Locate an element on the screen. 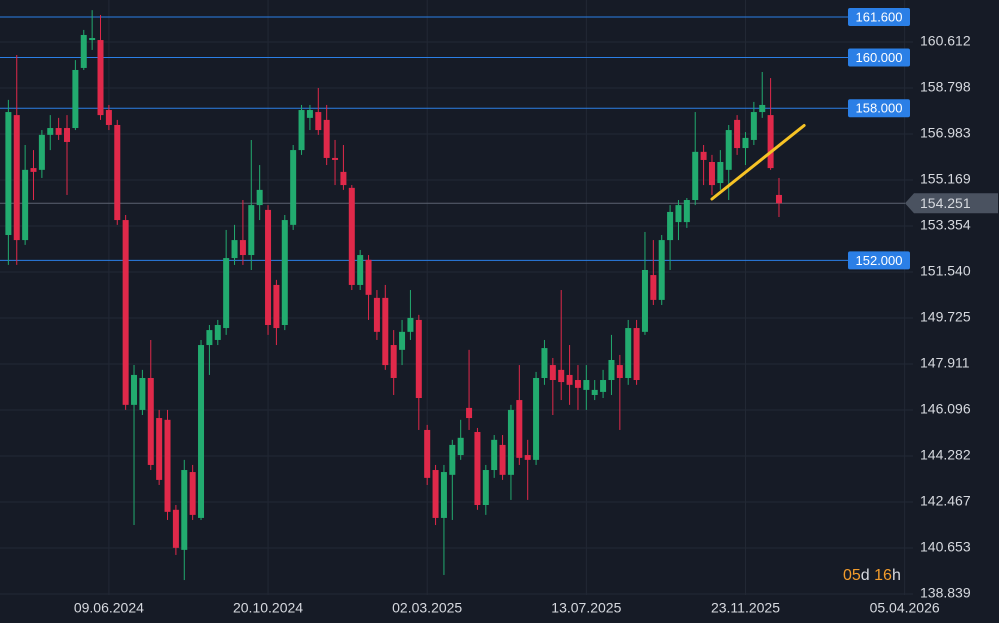 The height and width of the screenshot is (623, 999). countdown: 05d 16h is located at coordinates (872, 575).